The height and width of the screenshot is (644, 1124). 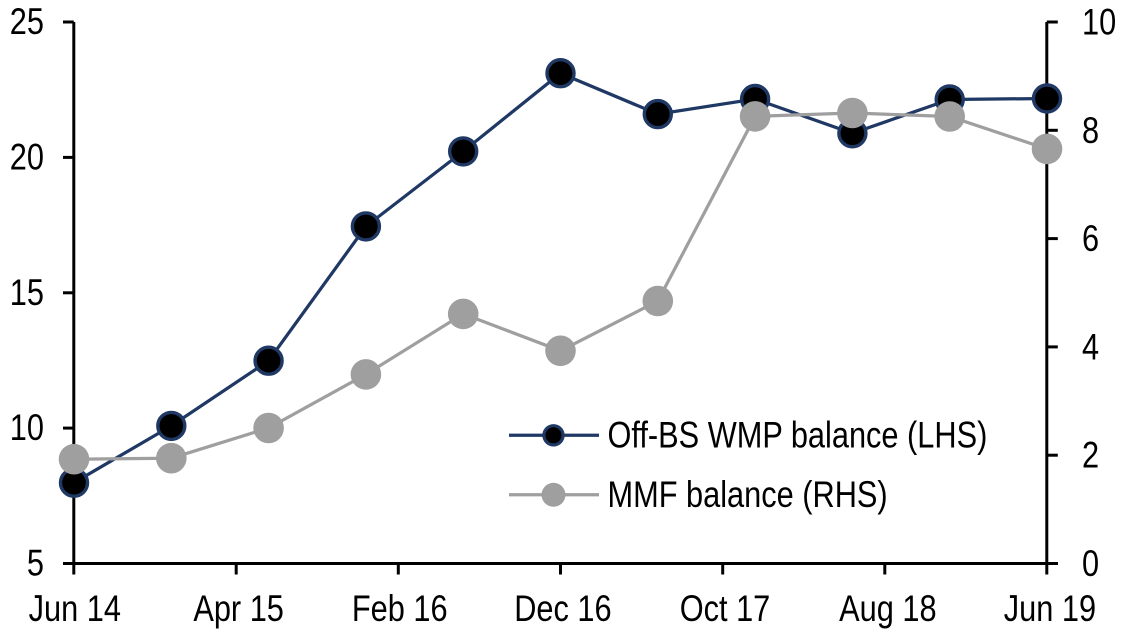 What do you see at coordinates (1090, 456) in the screenshot?
I see `svg-text: 2` at bounding box center [1090, 456].